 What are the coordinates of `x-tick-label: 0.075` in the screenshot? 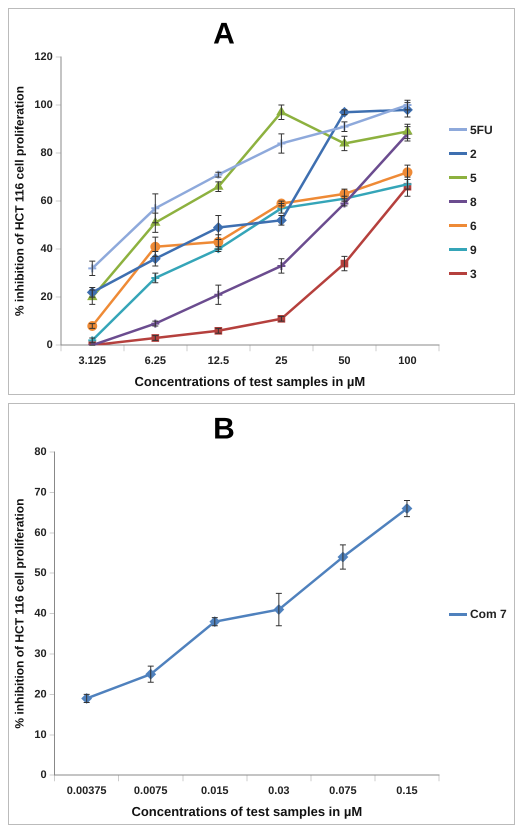 It's located at (343, 790).